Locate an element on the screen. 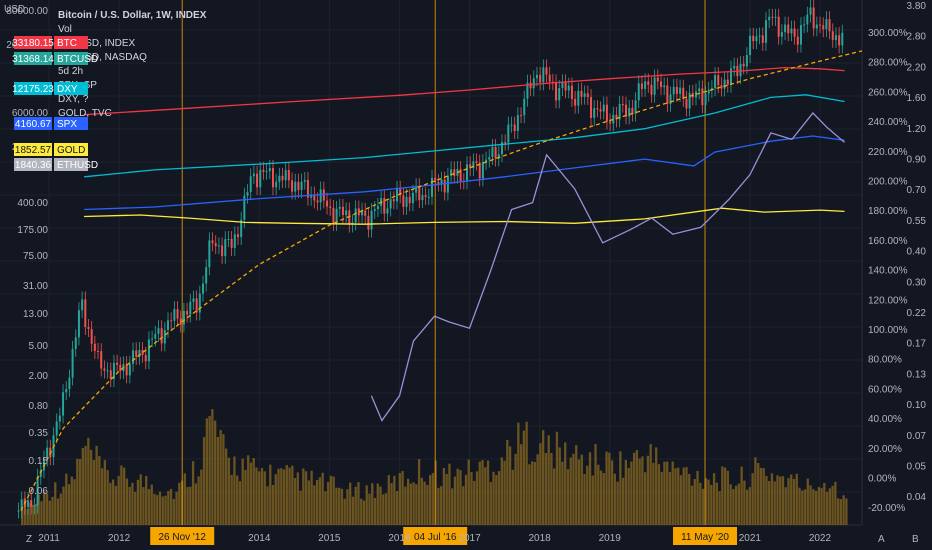 This screenshot has height=550, width=932. auto-scale-icon: A is located at coordinates (881, 539).